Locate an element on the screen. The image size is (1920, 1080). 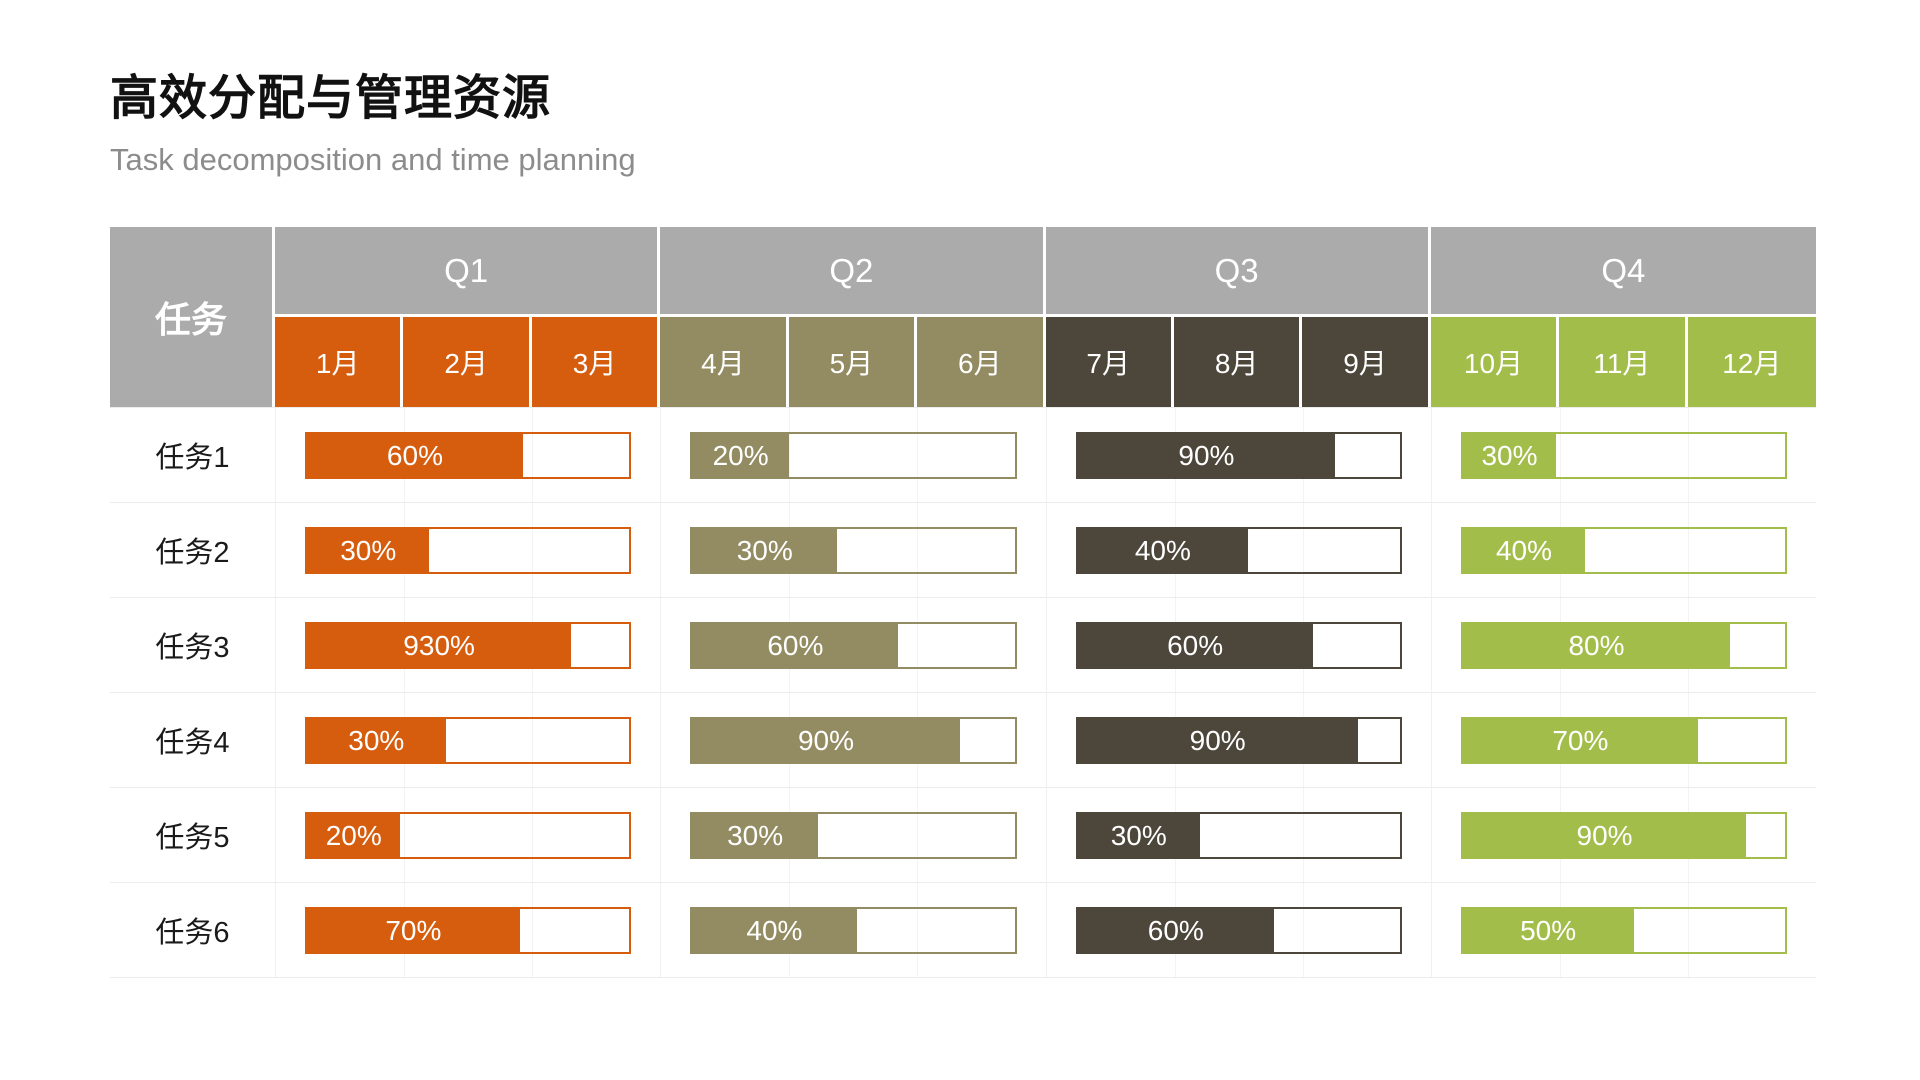
progress-cell: 80% is located at coordinates (1623, 644).